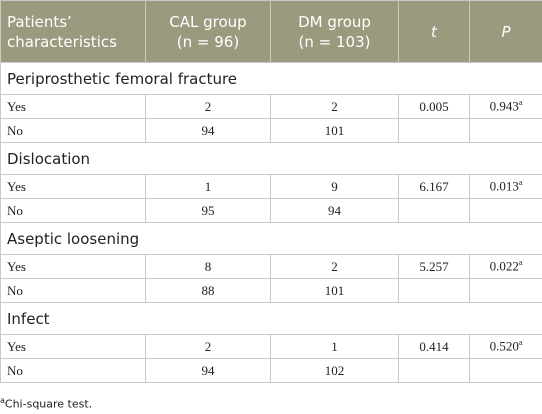 This screenshot has width=542, height=414. I want to click on t-value: 5.257, so click(434, 266).